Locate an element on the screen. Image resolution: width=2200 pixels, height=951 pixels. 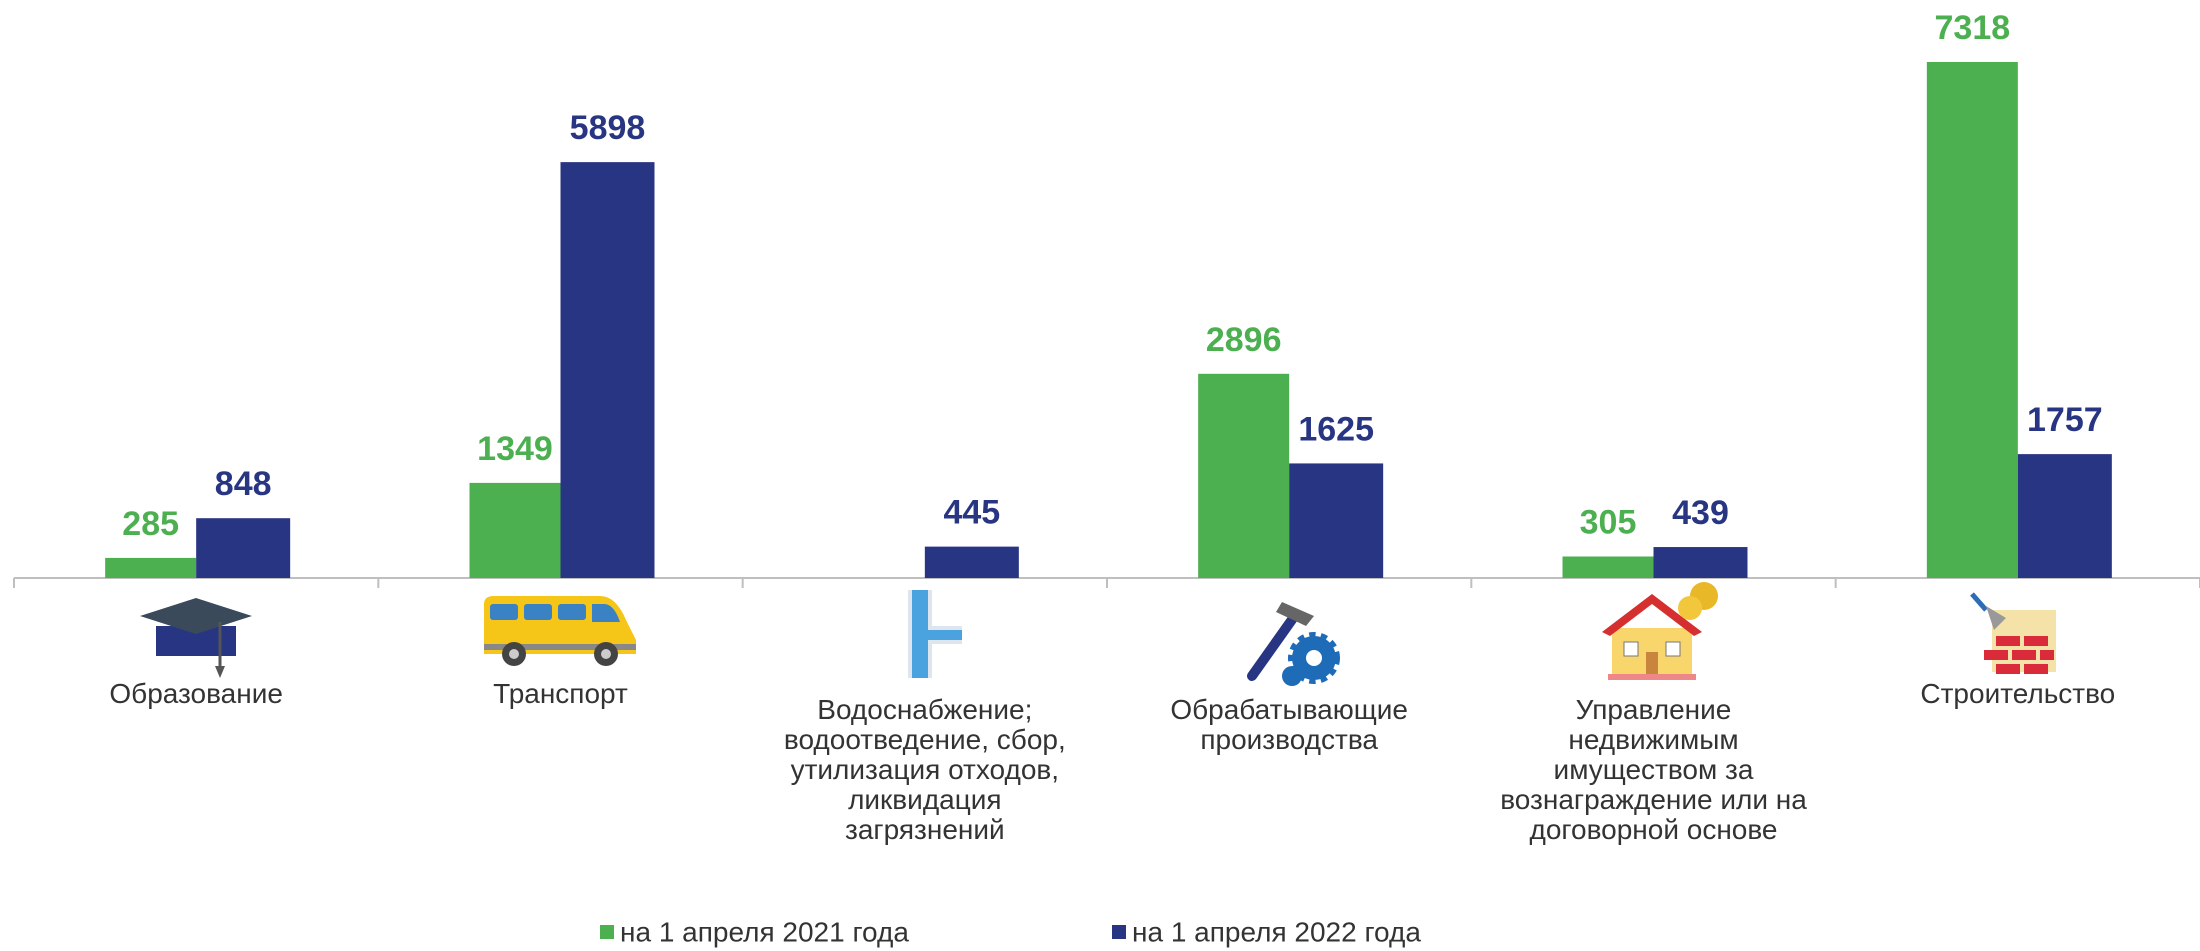
value-label: 1757 is located at coordinates (2065, 420).